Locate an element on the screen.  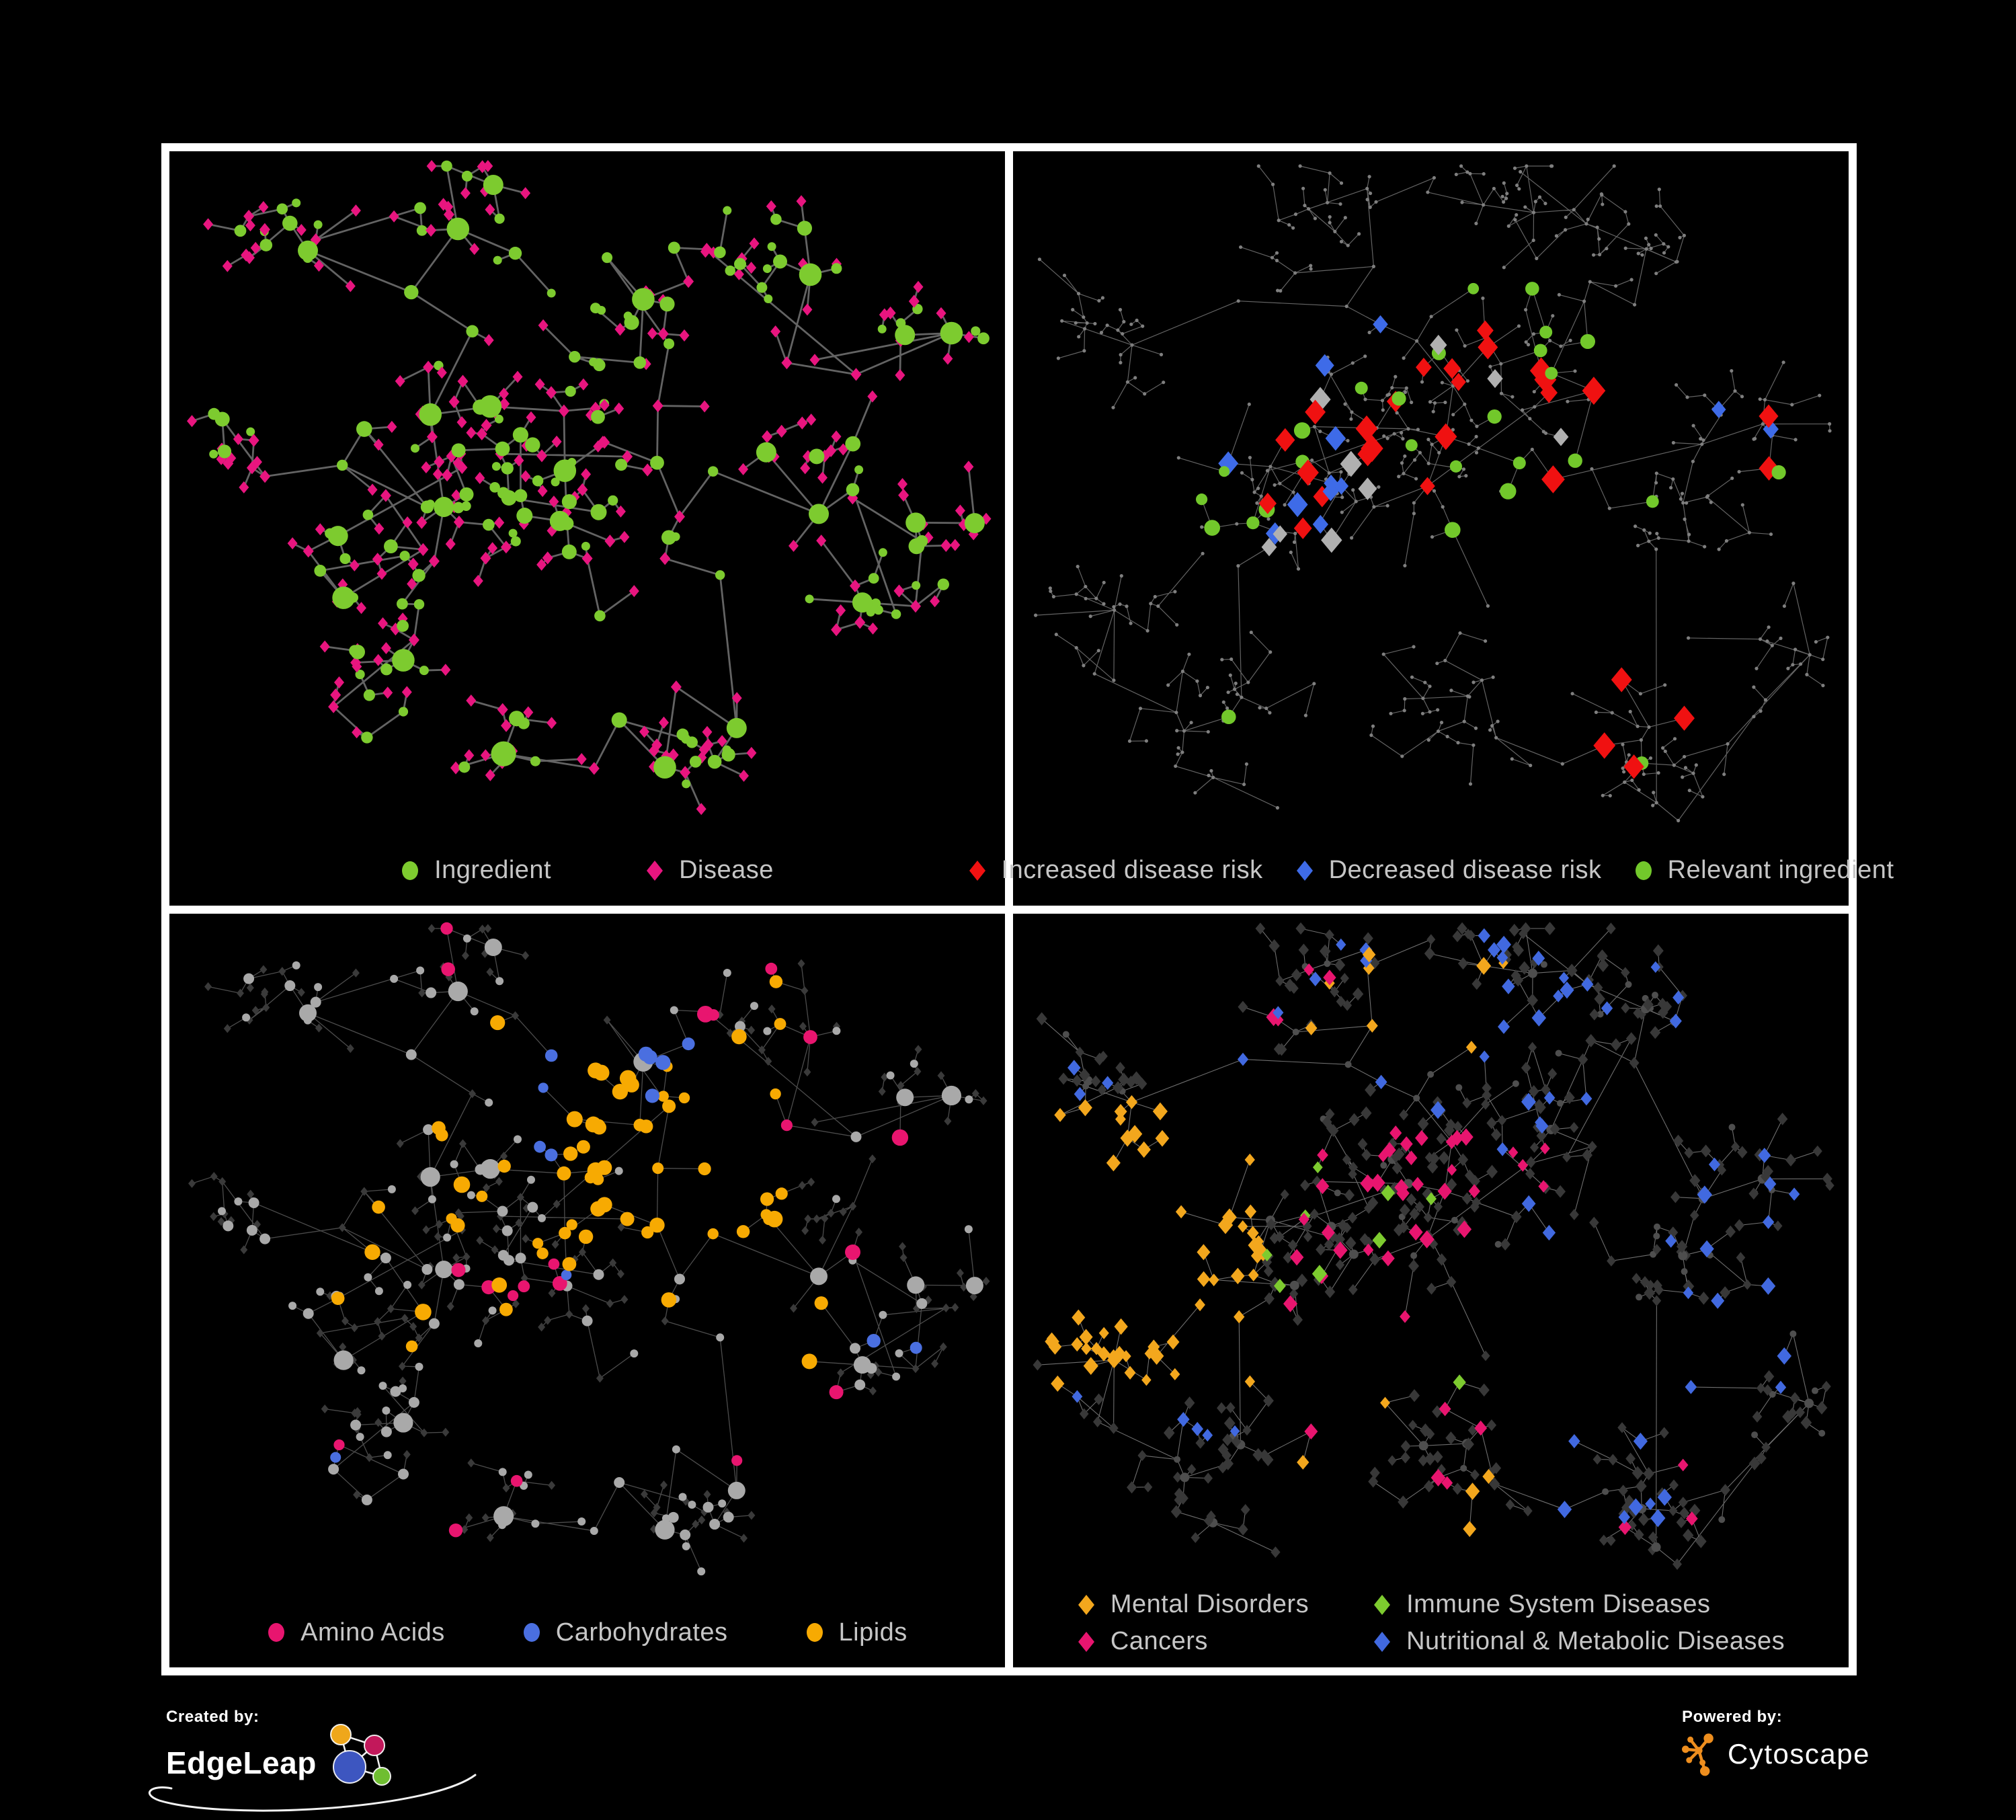
powered-by-label: Powered by: is located at coordinates (1732, 1717).